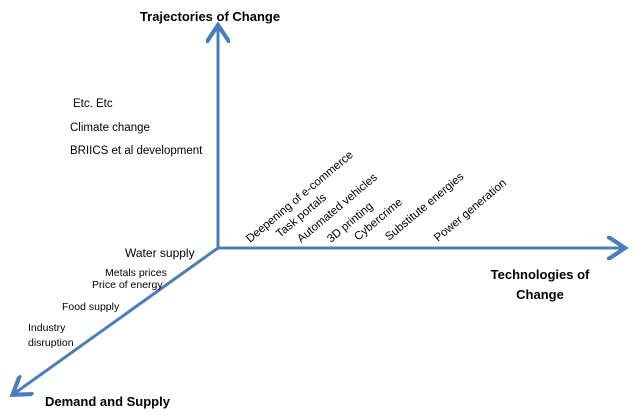 The image size is (640, 417). What do you see at coordinates (110, 128) in the screenshot?
I see `trajectory-label: Climate change` at bounding box center [110, 128].